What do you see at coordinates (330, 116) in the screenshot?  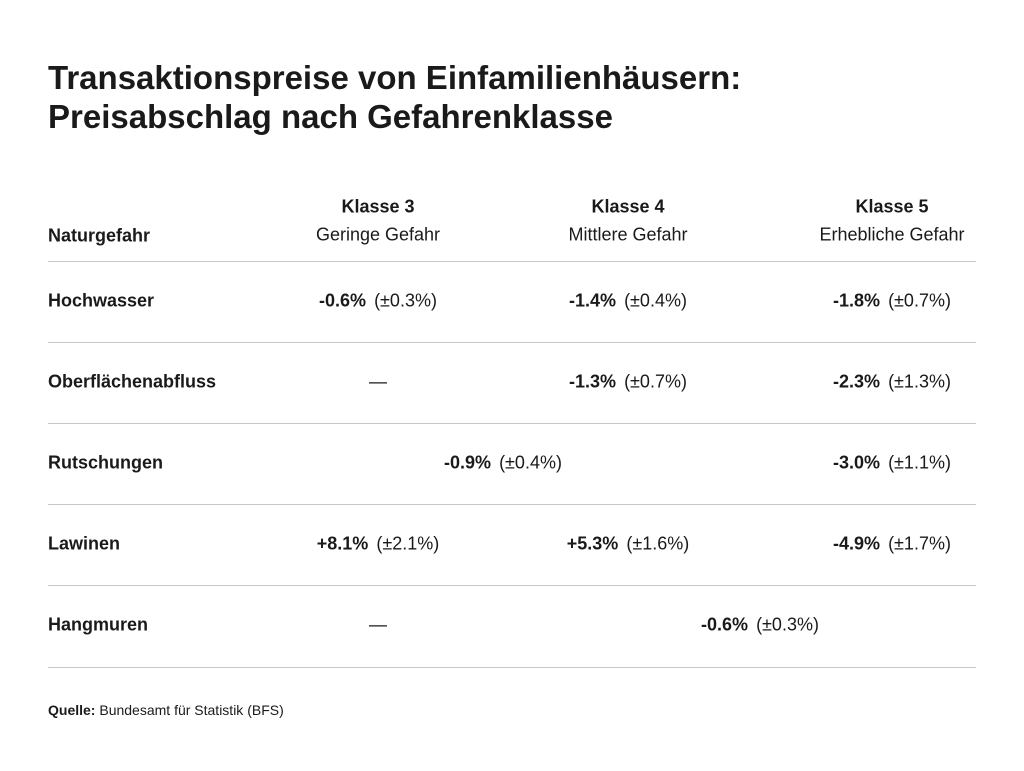 I see `title-line: Preisabschlag nach Gefahrenklasse` at bounding box center [330, 116].